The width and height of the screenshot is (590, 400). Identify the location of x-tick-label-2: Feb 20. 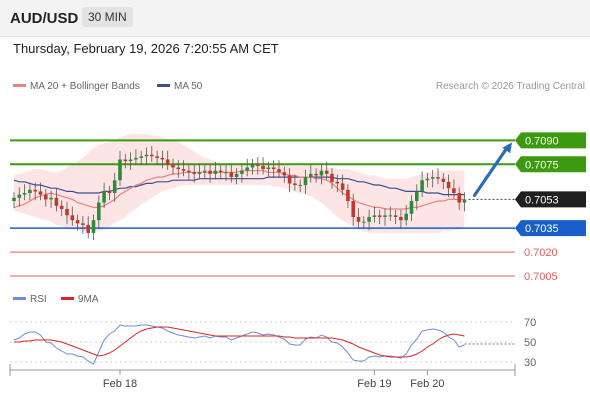
(427, 384).